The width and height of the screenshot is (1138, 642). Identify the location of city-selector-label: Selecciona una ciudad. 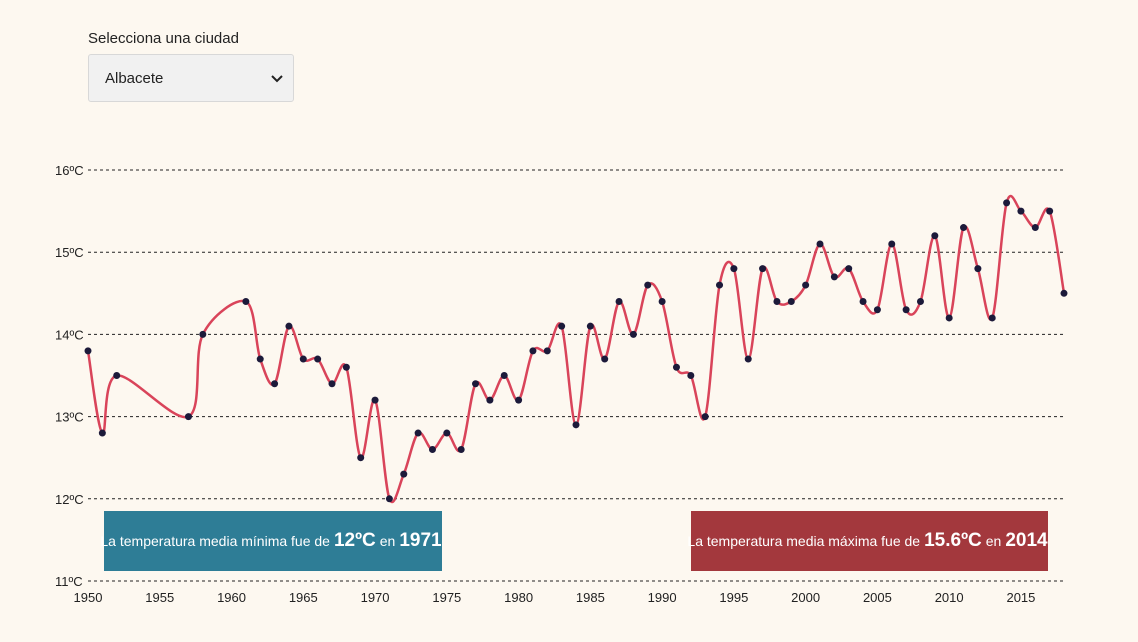
(163, 38).